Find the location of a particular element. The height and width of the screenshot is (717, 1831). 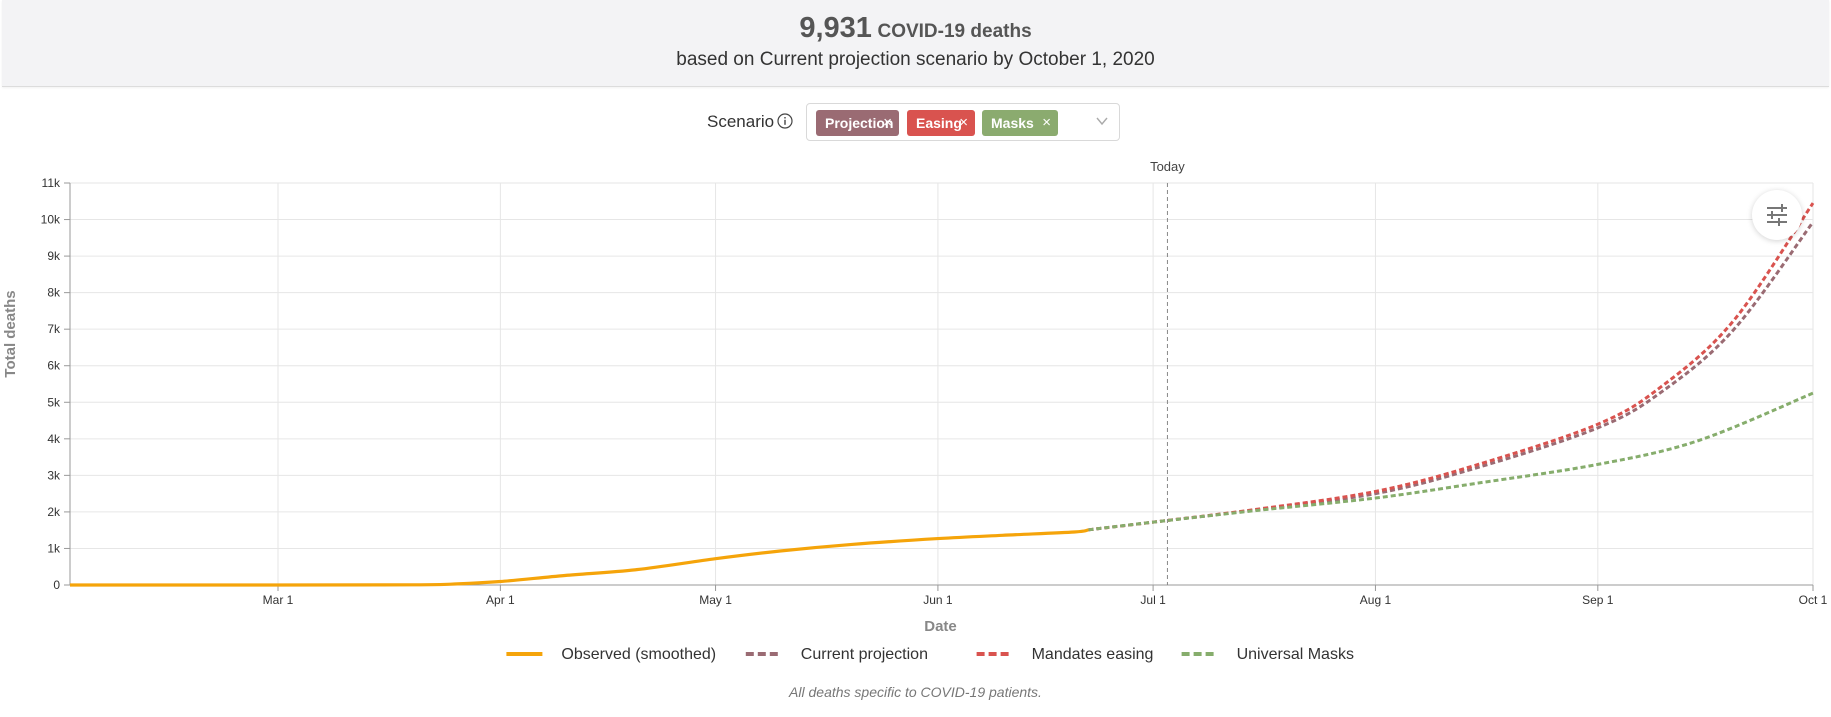

legend-item: Universal Masks is located at coordinates (1267, 654).